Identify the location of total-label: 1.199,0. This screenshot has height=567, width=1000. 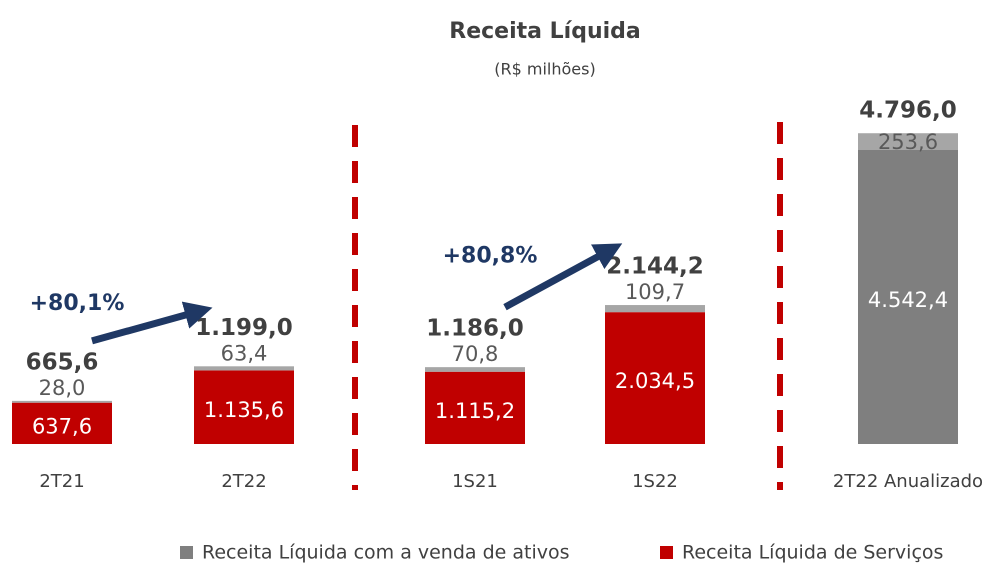
(244, 328).